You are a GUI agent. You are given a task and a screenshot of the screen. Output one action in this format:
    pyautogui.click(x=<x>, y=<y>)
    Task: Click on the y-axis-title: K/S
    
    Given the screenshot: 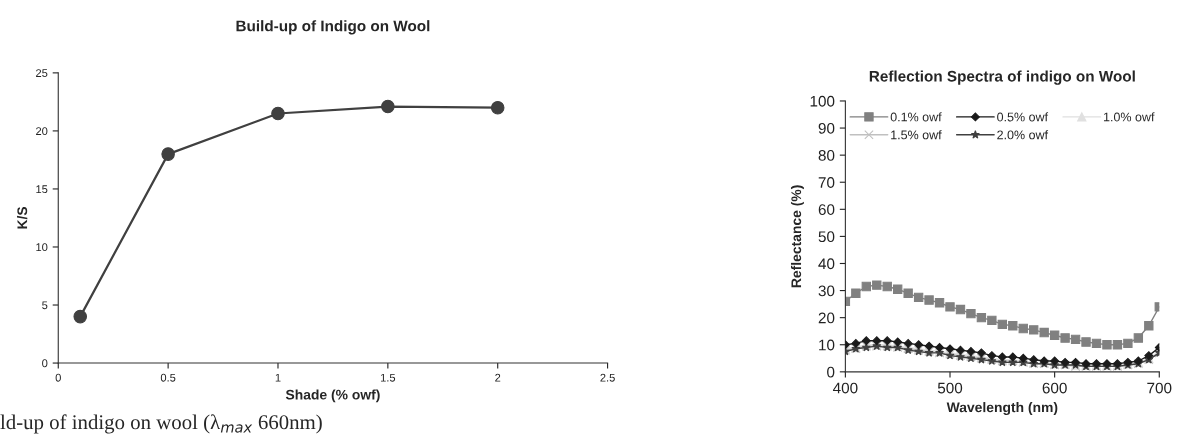 What is the action you would take?
    pyautogui.click(x=22, y=217)
    